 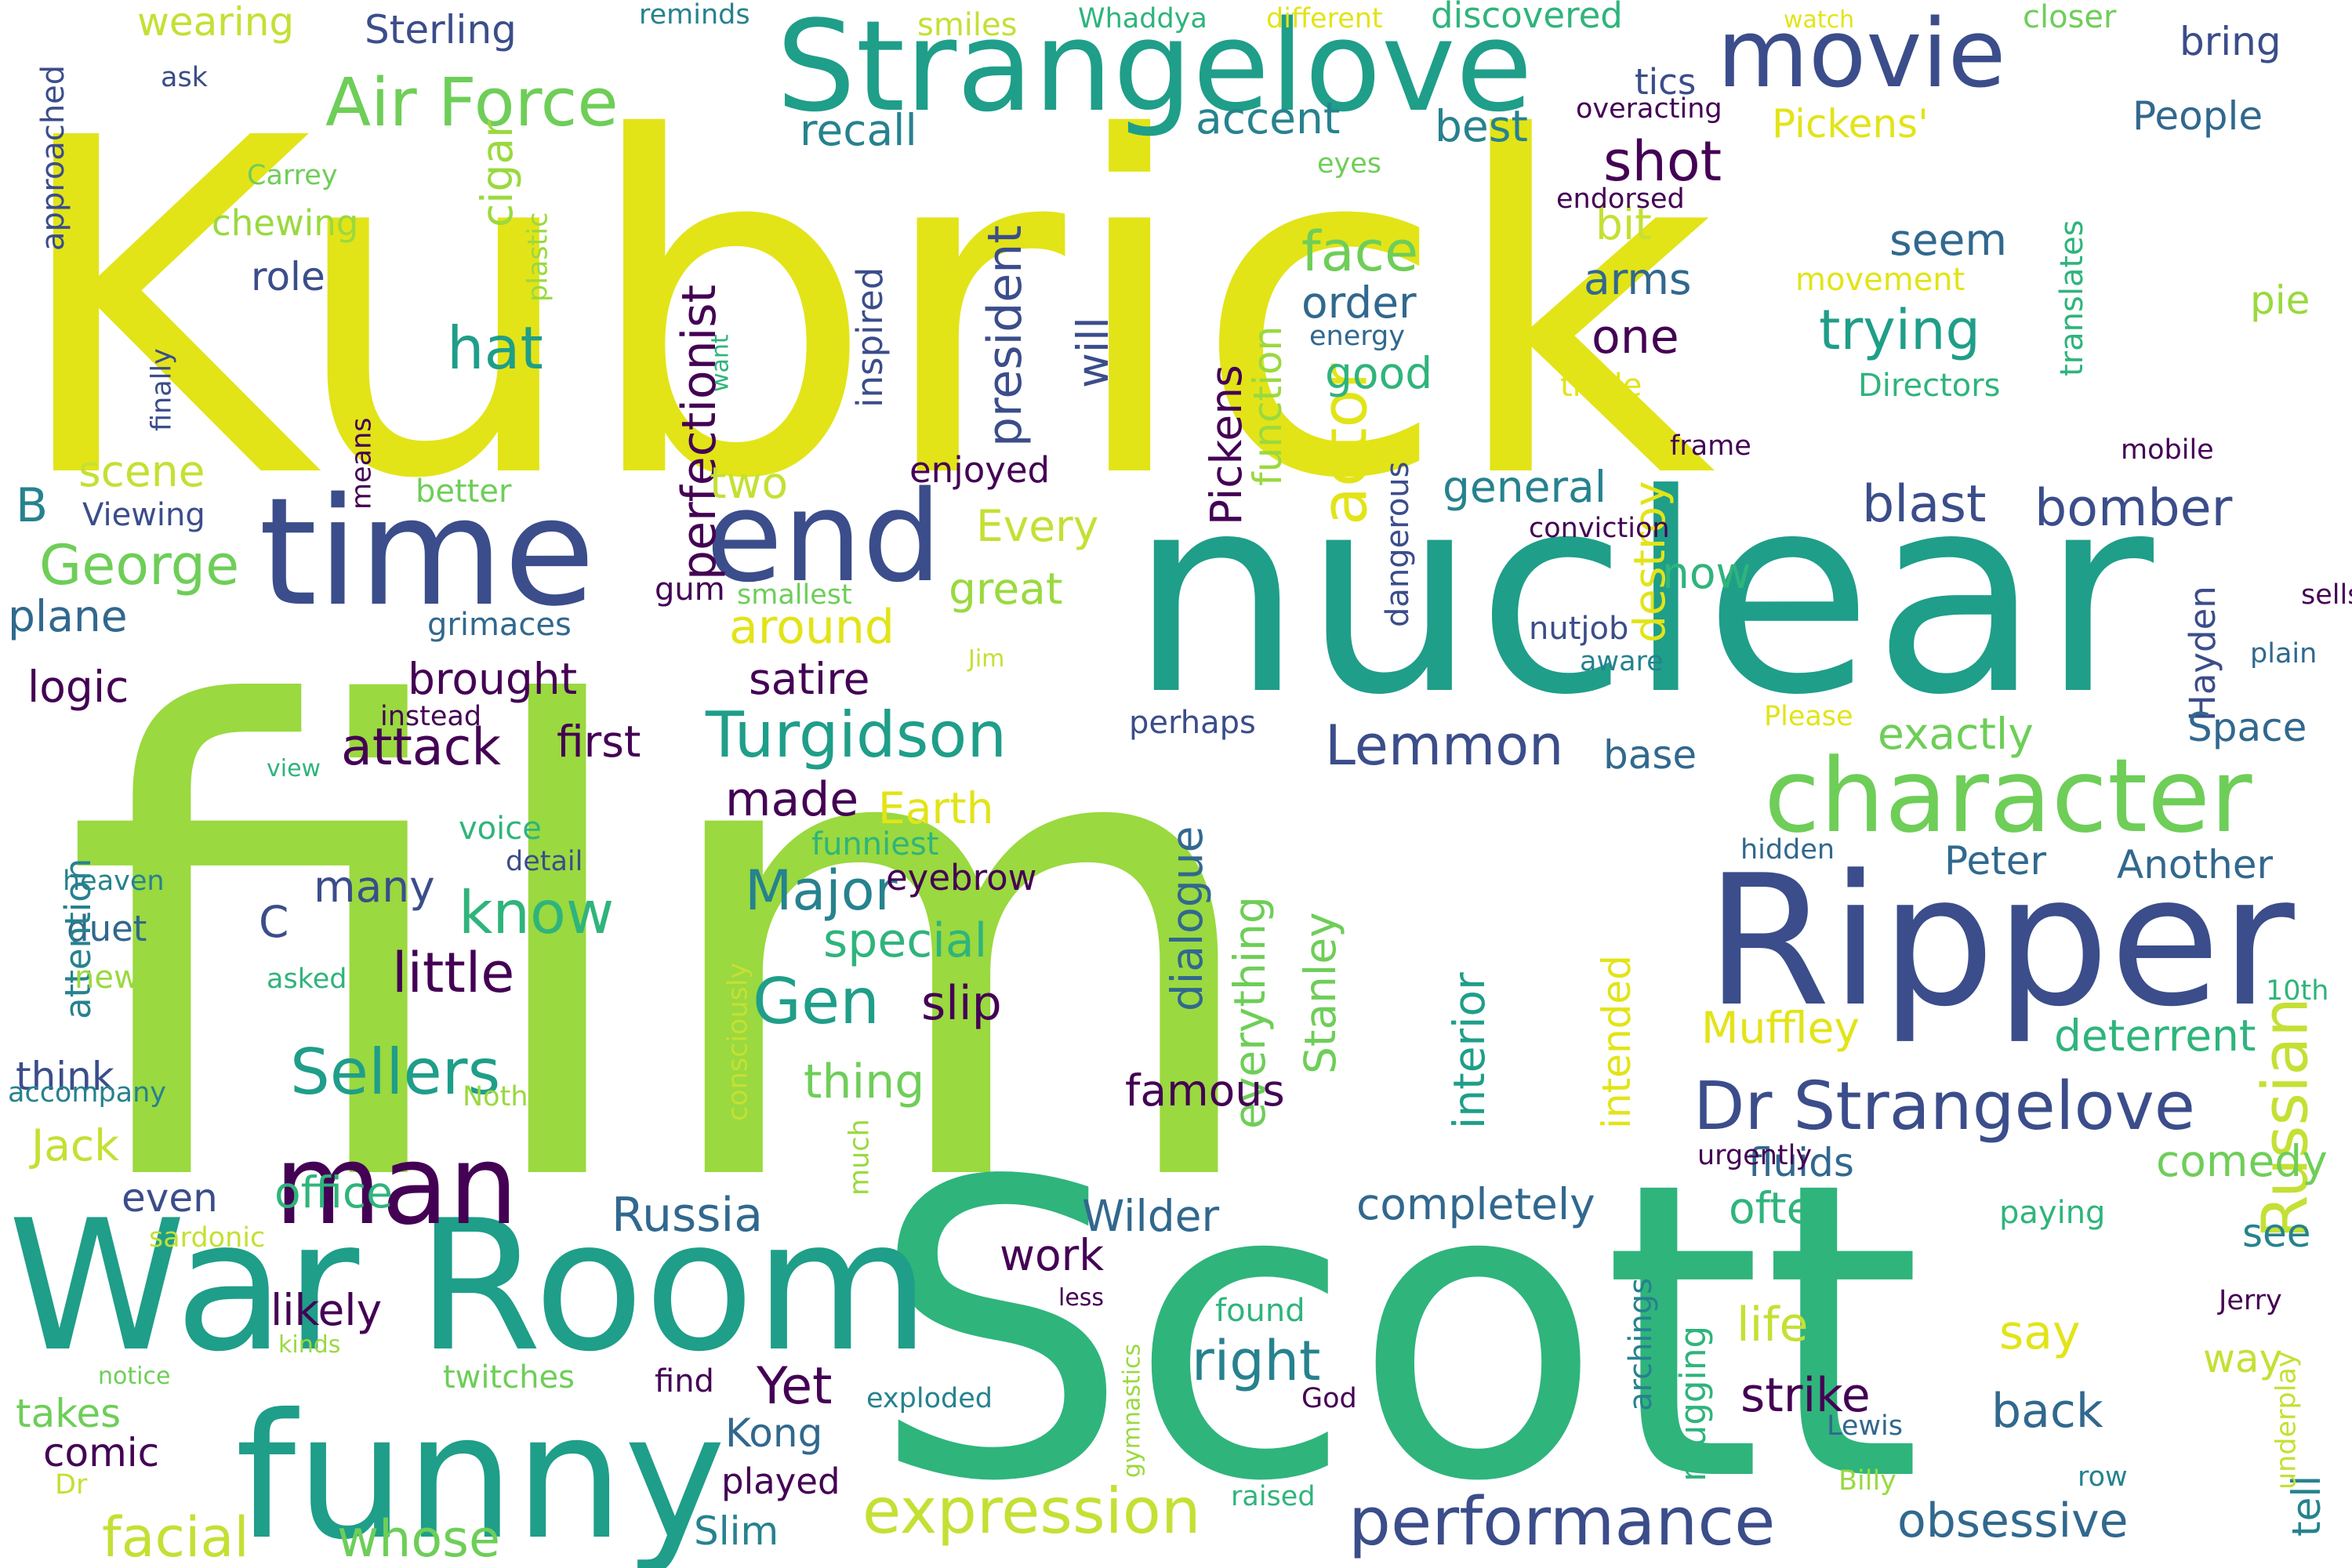 I want to click on word-accent: accent, so click(x=1268, y=118).